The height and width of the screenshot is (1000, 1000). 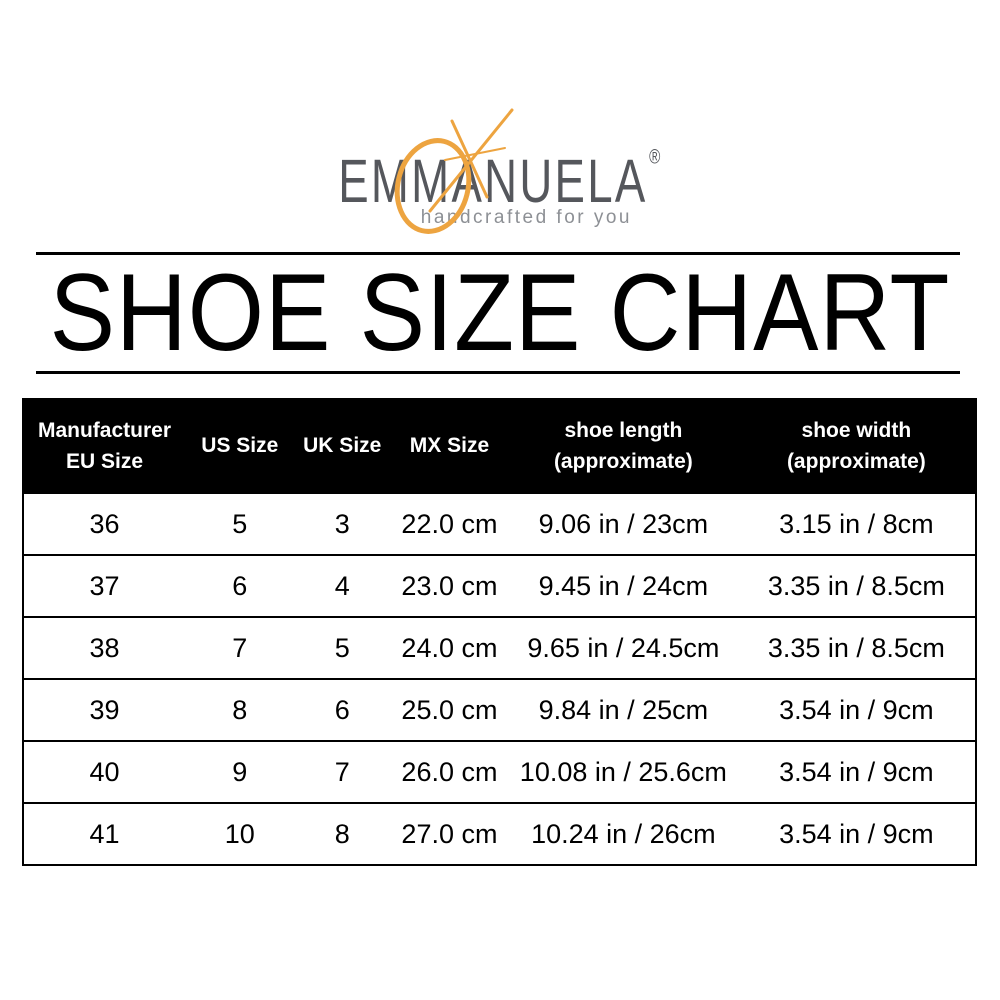 What do you see at coordinates (857, 446) in the screenshot?
I see `col-header-shoe-width: shoe width (approximate)` at bounding box center [857, 446].